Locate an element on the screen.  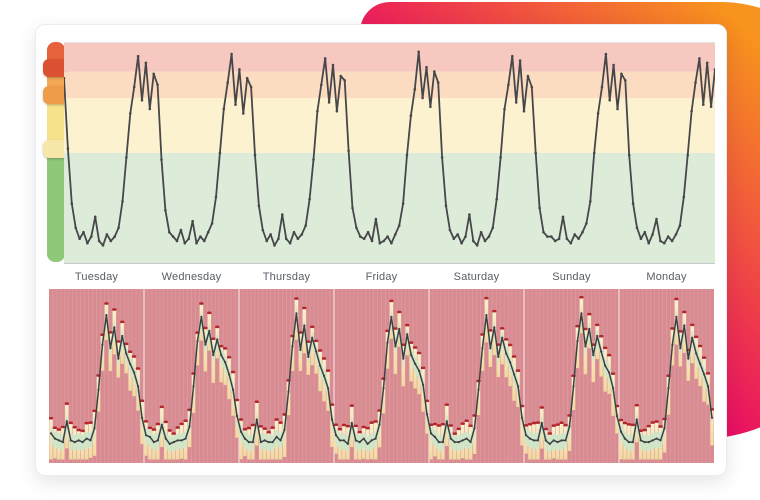
threshold-handle-yellow is located at coordinates (56, 149).